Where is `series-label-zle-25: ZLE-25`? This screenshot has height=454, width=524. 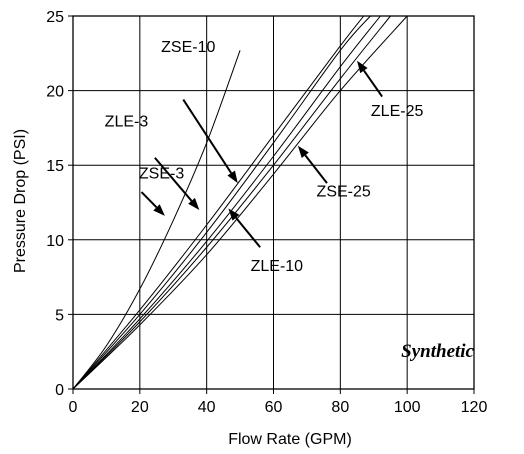 series-label-zle-25: ZLE-25 is located at coordinates (397, 111).